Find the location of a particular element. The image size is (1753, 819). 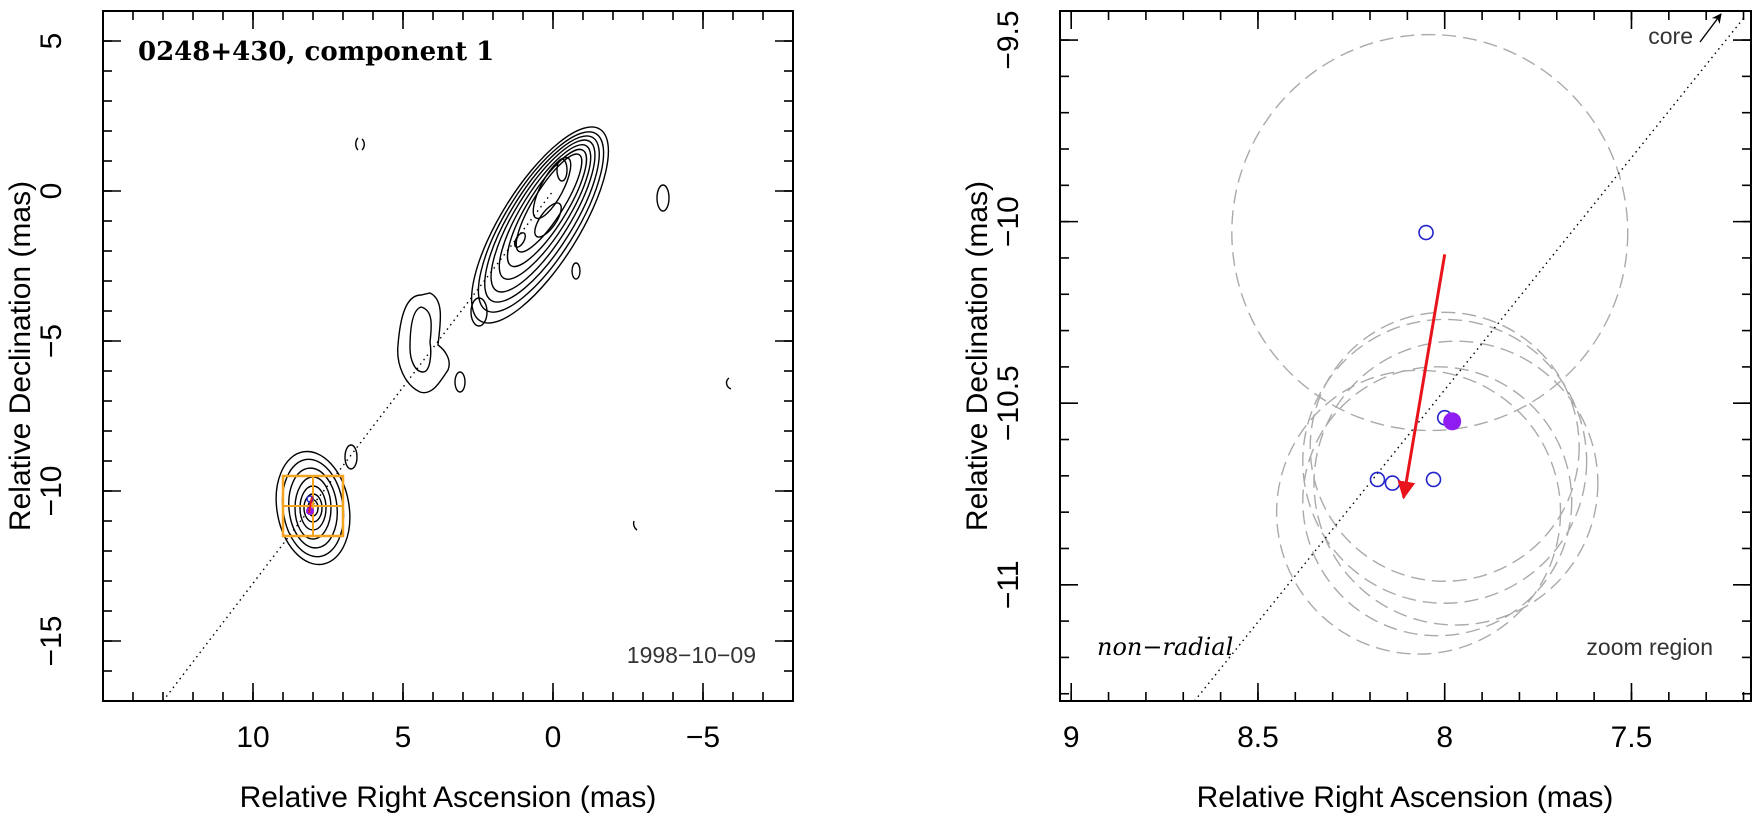

y-tick-label: −5 is located at coordinates (51, 341).